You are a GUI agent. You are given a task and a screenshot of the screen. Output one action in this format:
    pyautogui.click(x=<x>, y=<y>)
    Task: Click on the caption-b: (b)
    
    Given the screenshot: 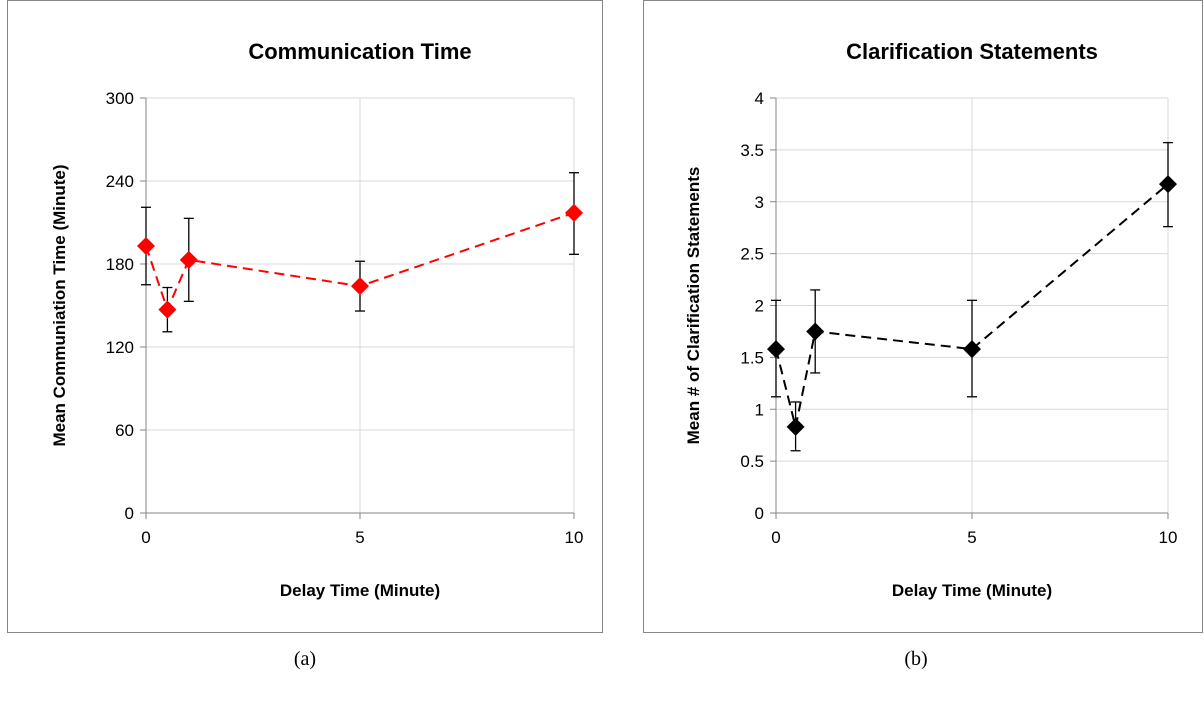 What is the action you would take?
    pyautogui.click(x=916, y=659)
    